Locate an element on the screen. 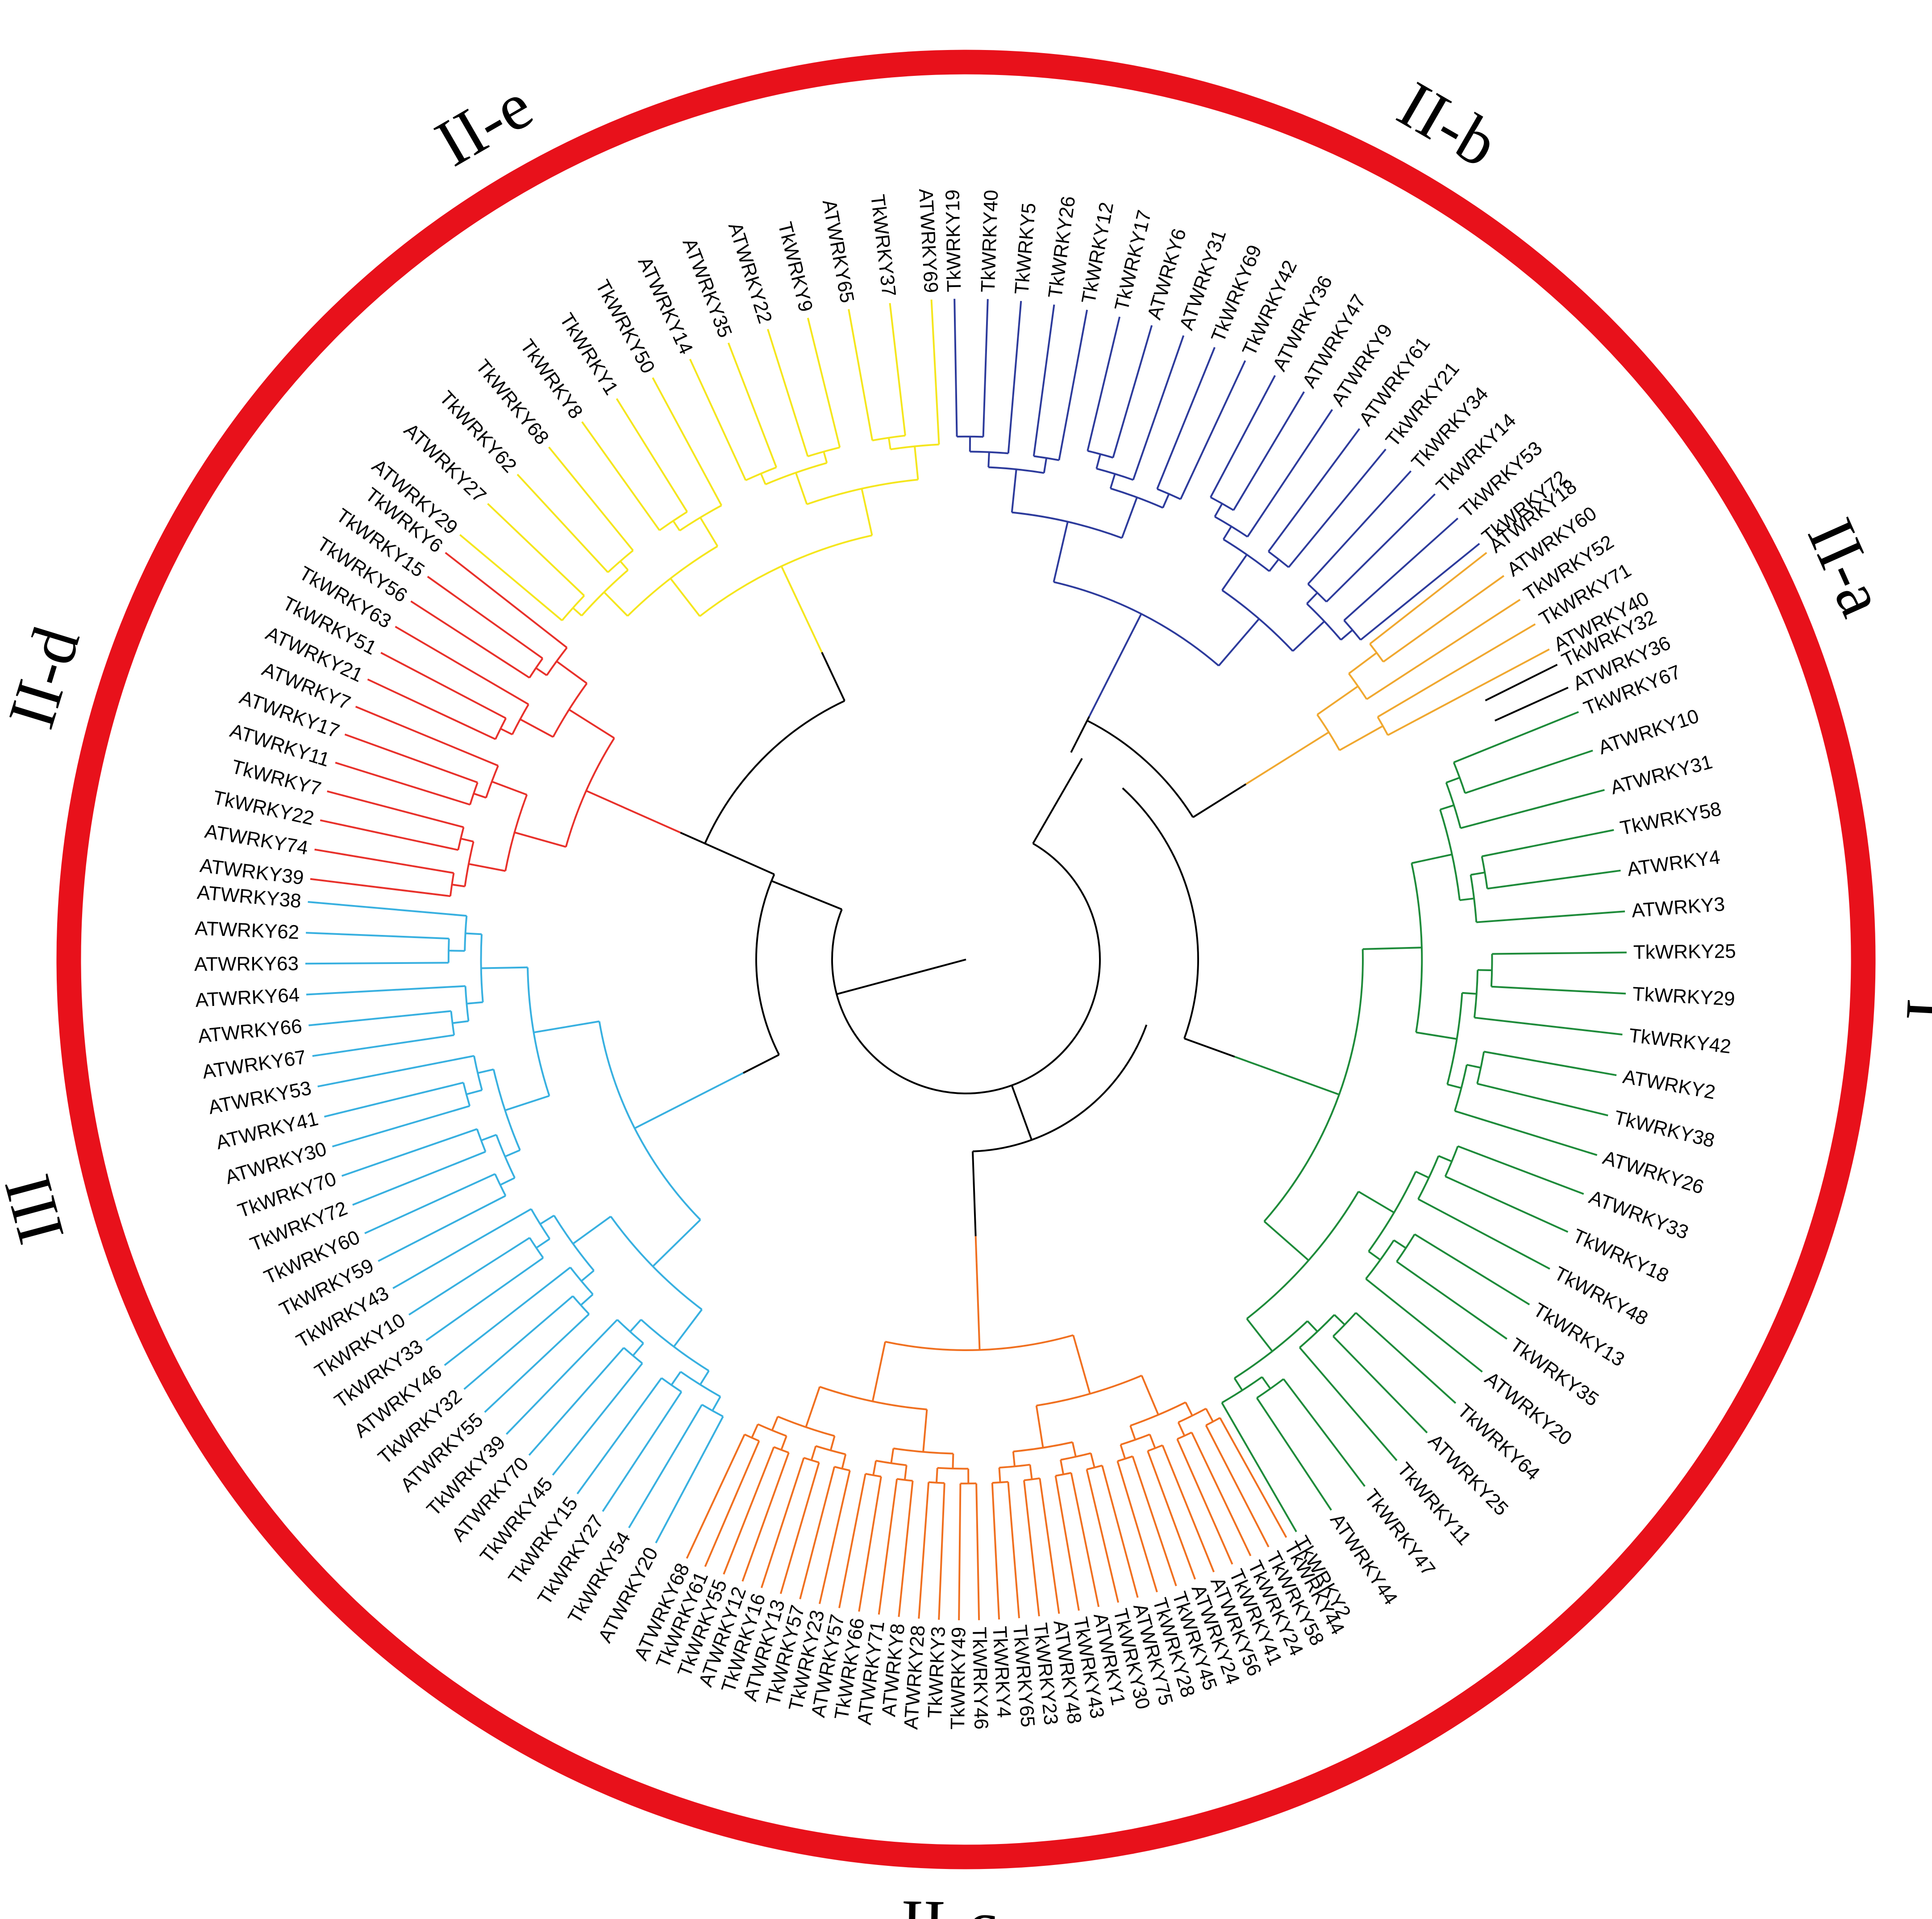 The height and width of the screenshot is (1919, 1932). clade-III-node is located at coordinates (656, 1263).